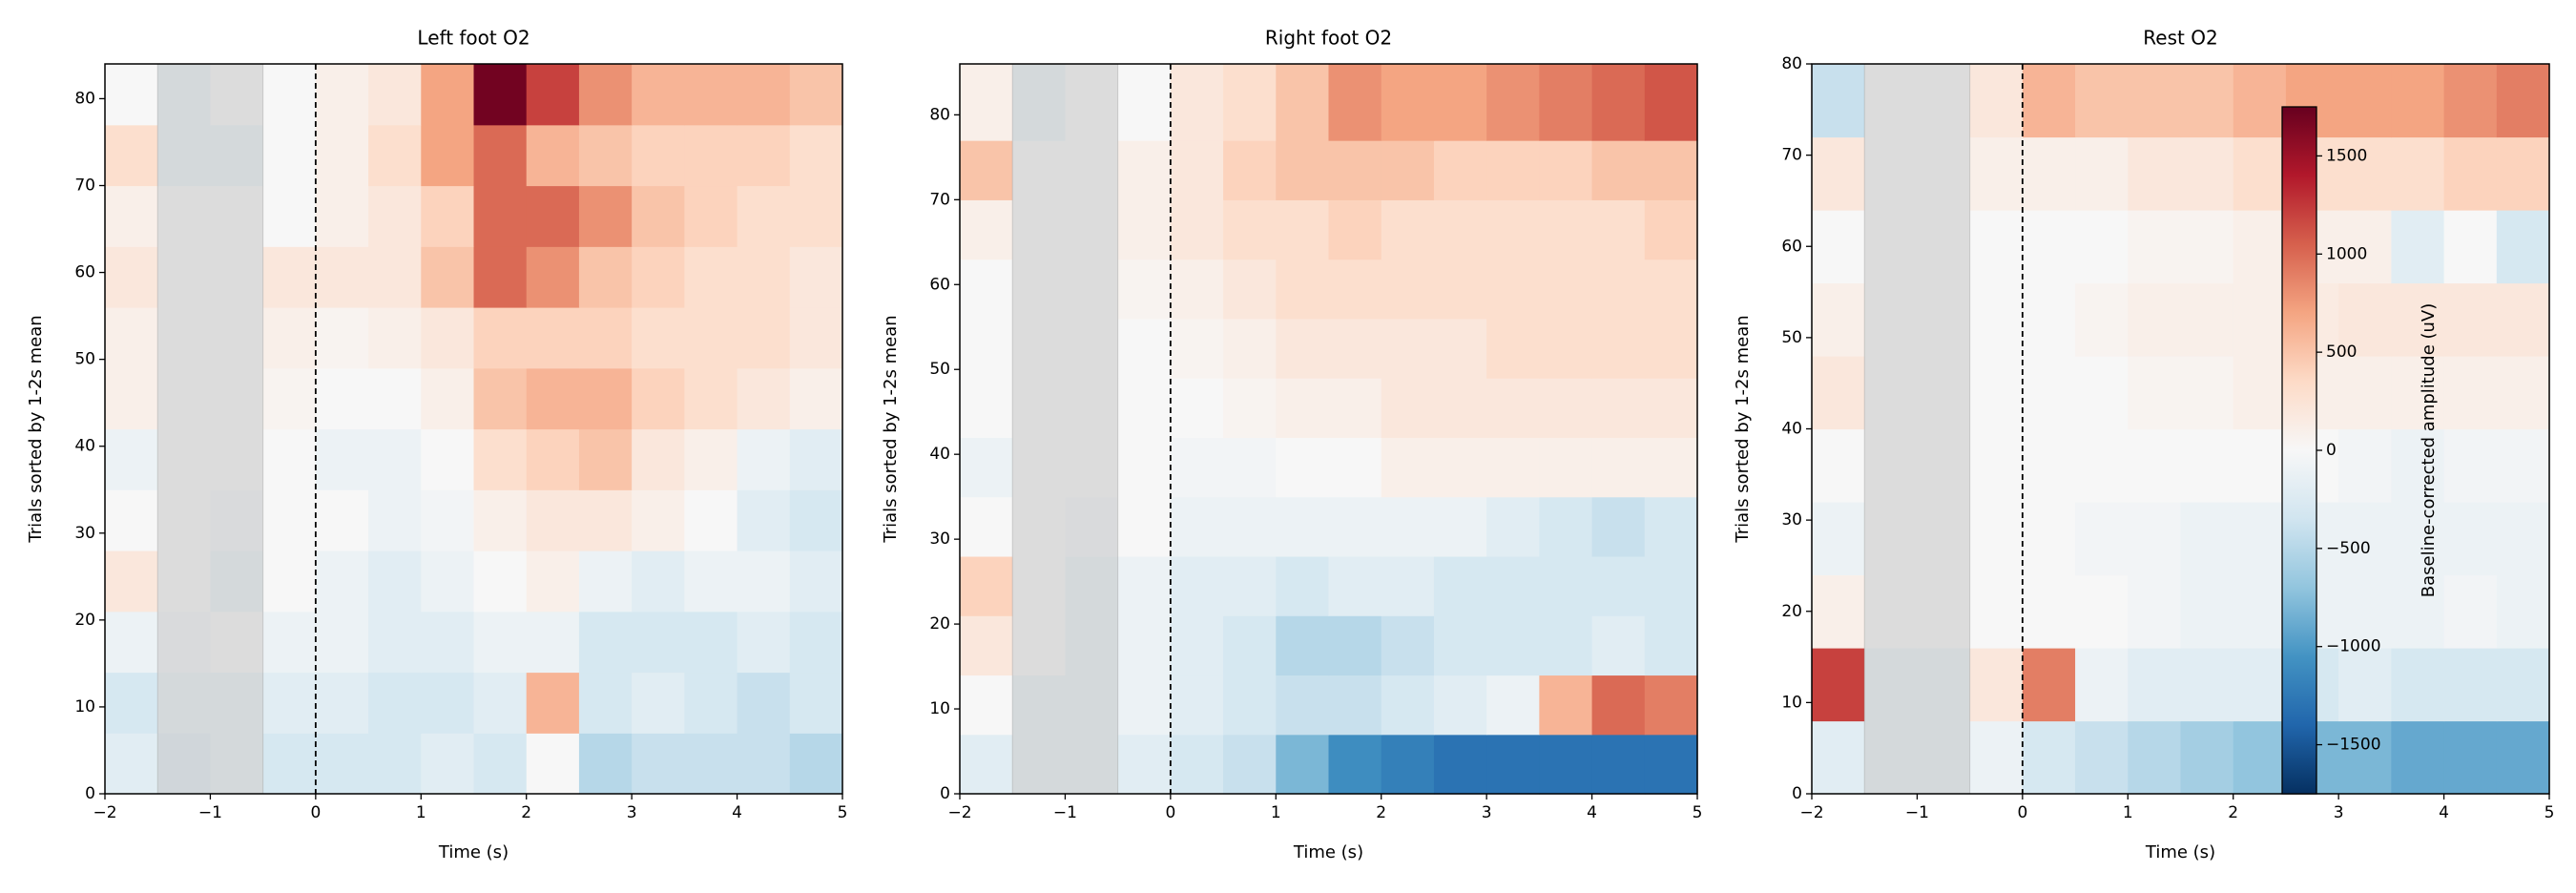  I want to click on colorbar-tick-label: −1000, so click(2353, 647).